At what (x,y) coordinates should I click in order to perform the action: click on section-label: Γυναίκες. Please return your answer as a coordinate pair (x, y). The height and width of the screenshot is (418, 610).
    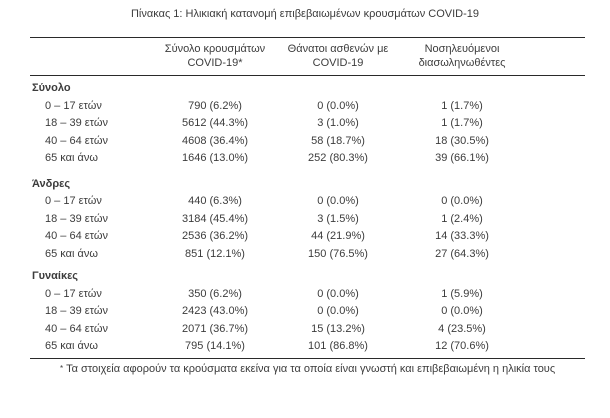
    Looking at the image, I should click on (55, 276).